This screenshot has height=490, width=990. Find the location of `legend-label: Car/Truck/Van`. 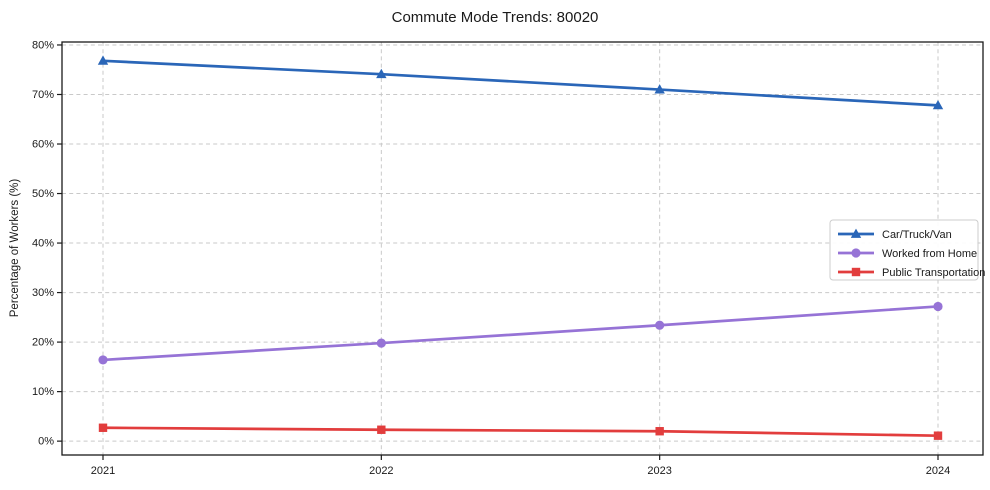

legend-label: Car/Truck/Van is located at coordinates (917, 235).